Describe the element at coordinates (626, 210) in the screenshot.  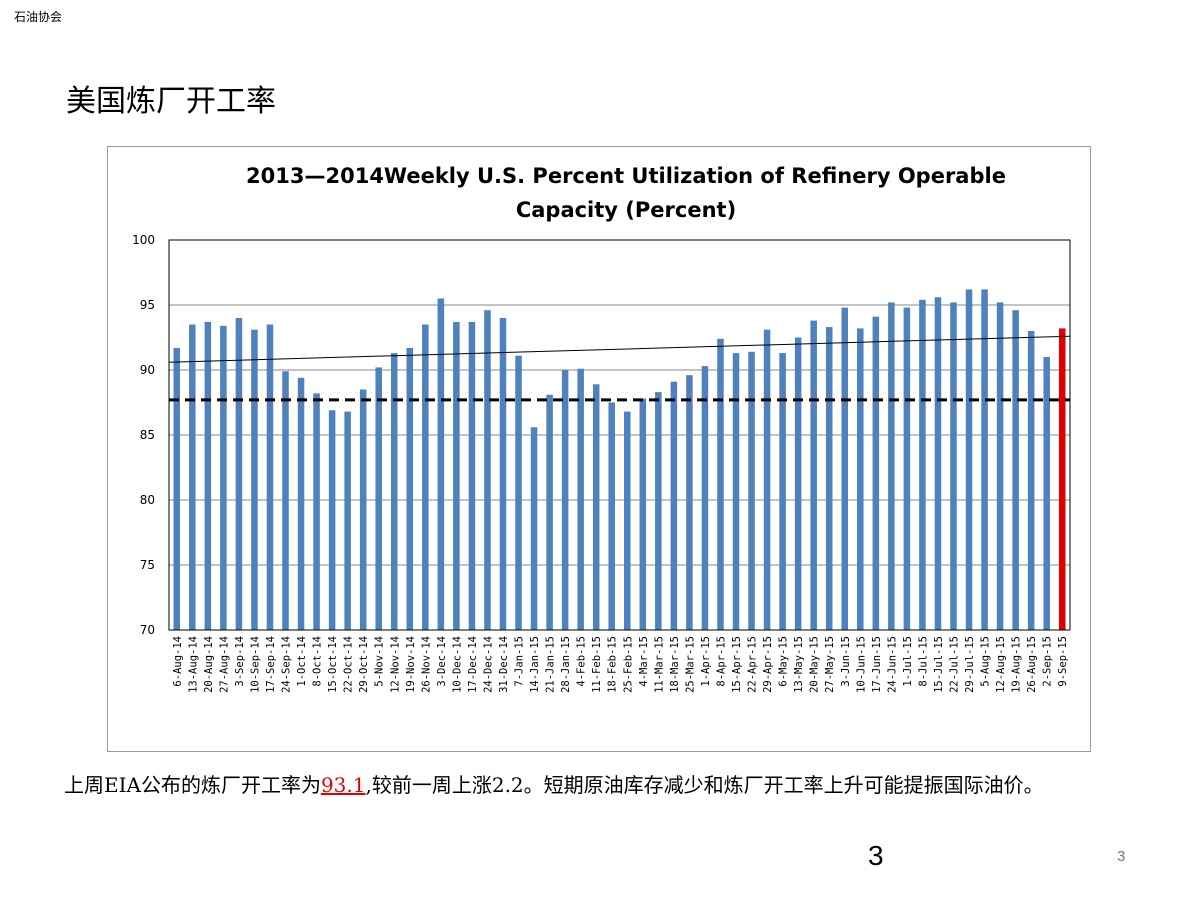
I see `chart-title-line-2: Capacity (Percent)` at that location.